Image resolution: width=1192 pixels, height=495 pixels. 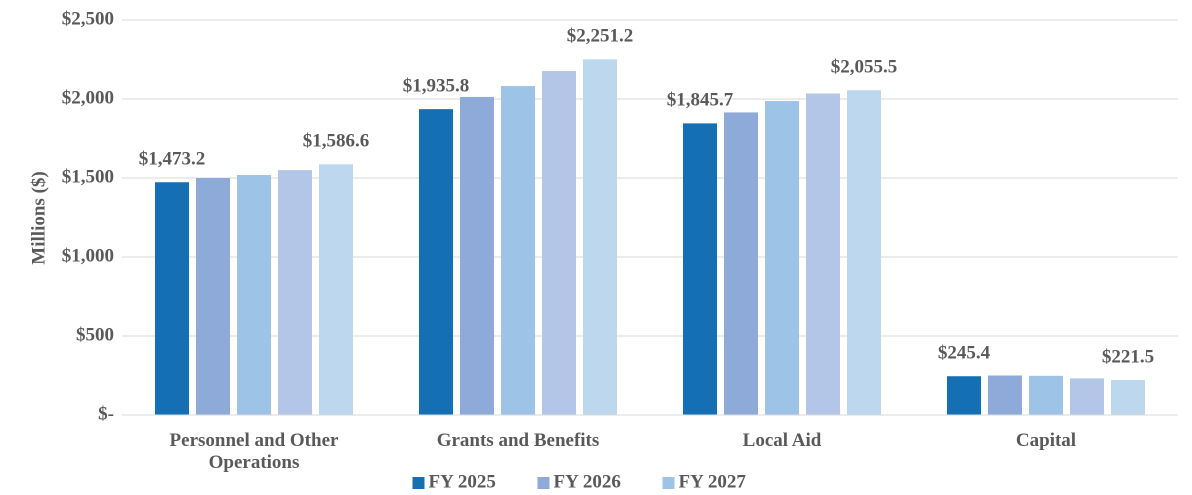 I want to click on x-tick-label: Capital, so click(x=1046, y=440).